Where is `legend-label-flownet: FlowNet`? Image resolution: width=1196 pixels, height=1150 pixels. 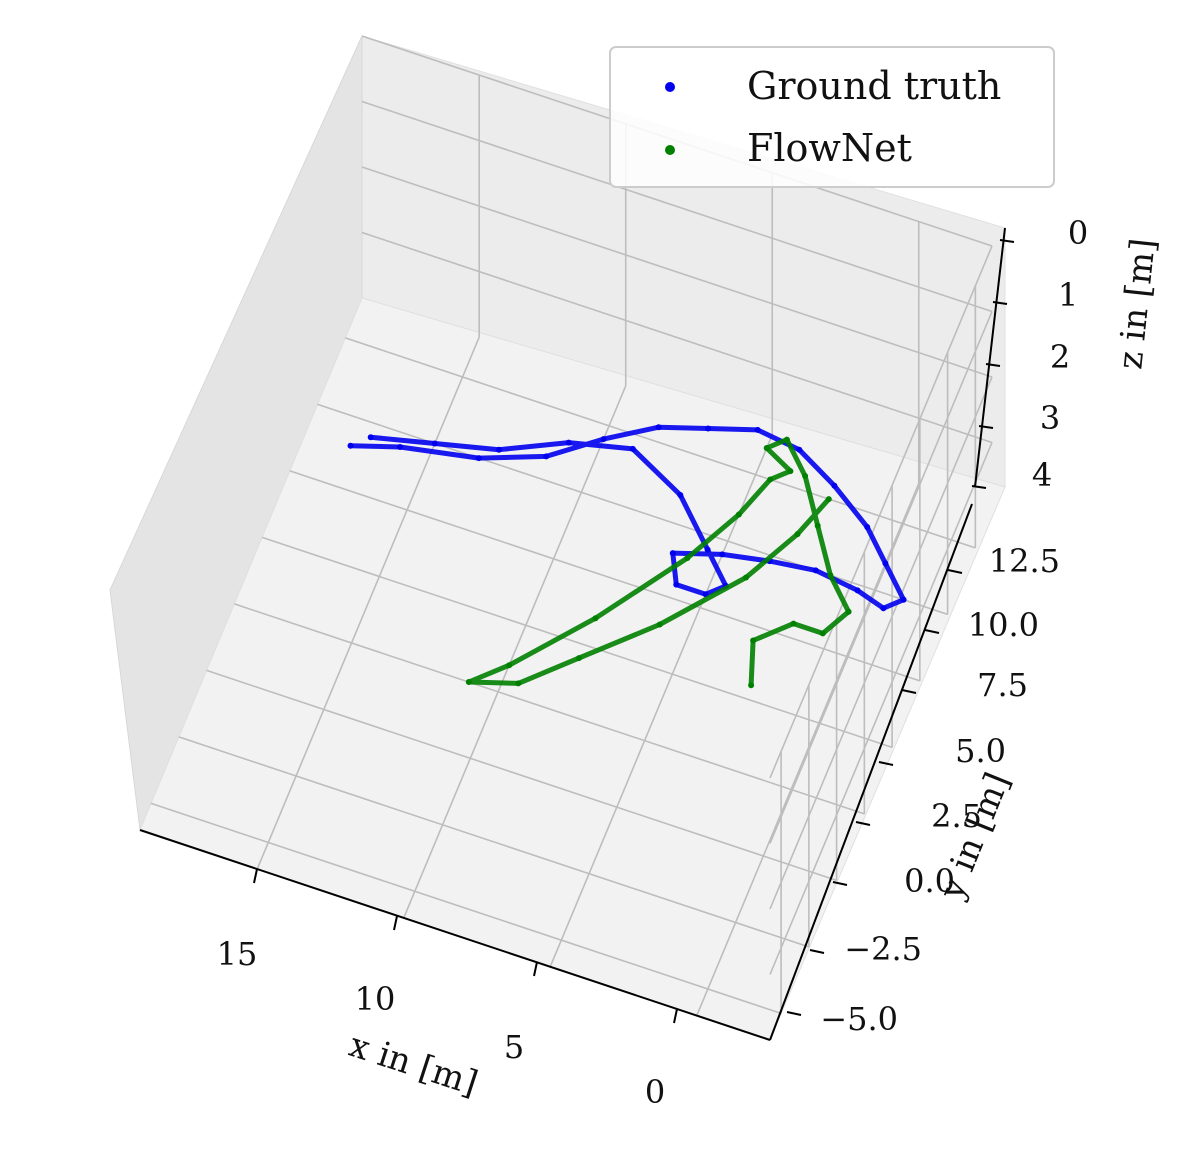
legend-label-flownet: FlowNet is located at coordinates (829, 148).